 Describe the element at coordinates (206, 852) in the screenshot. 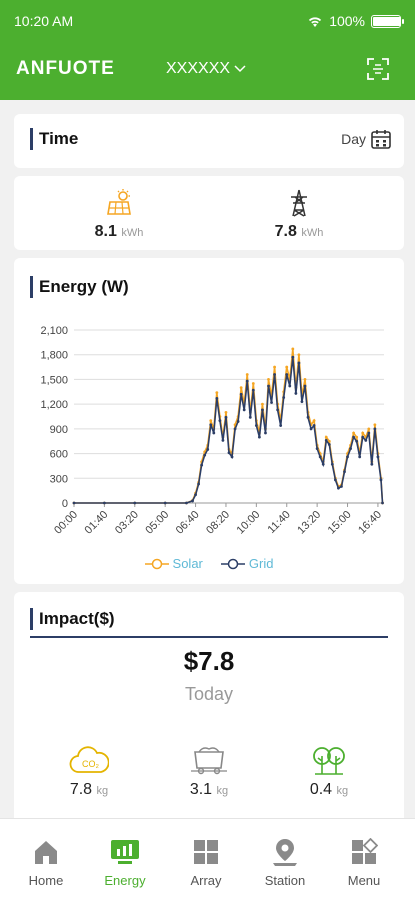

I see `array-grid-icon` at that location.